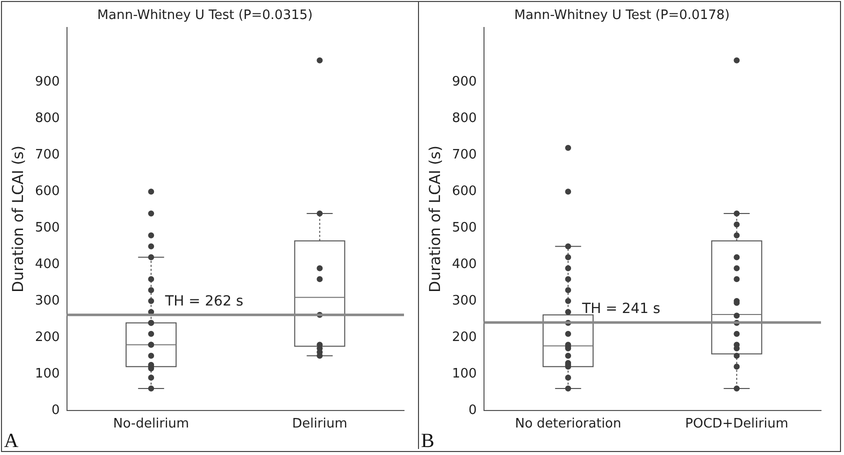  I want to click on text: A, so click(11, 441).